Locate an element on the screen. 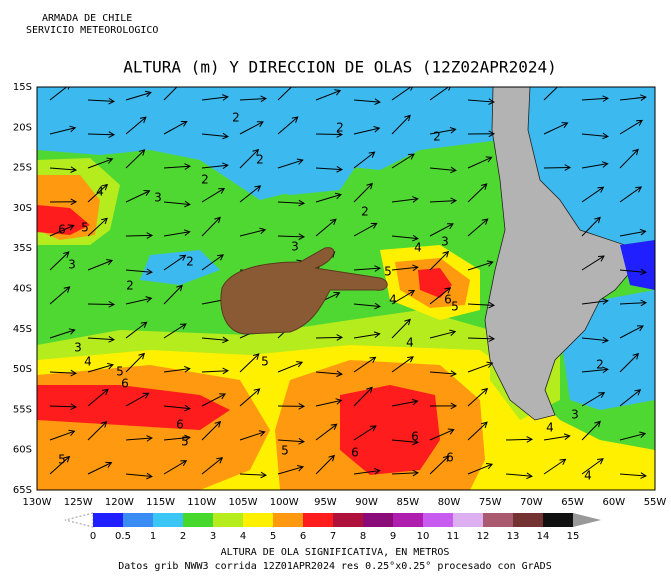  longitude-label: 110W is located at coordinates (201, 502).